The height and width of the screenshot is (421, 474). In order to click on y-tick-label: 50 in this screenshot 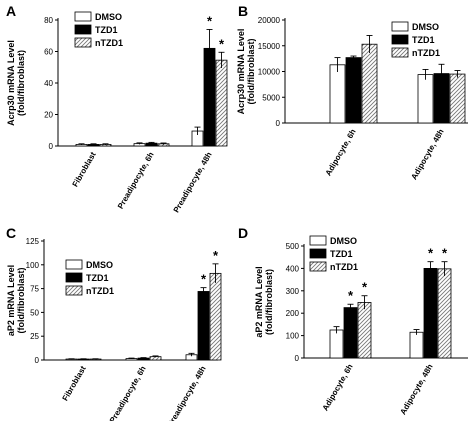, I will do `click(34, 312)`.